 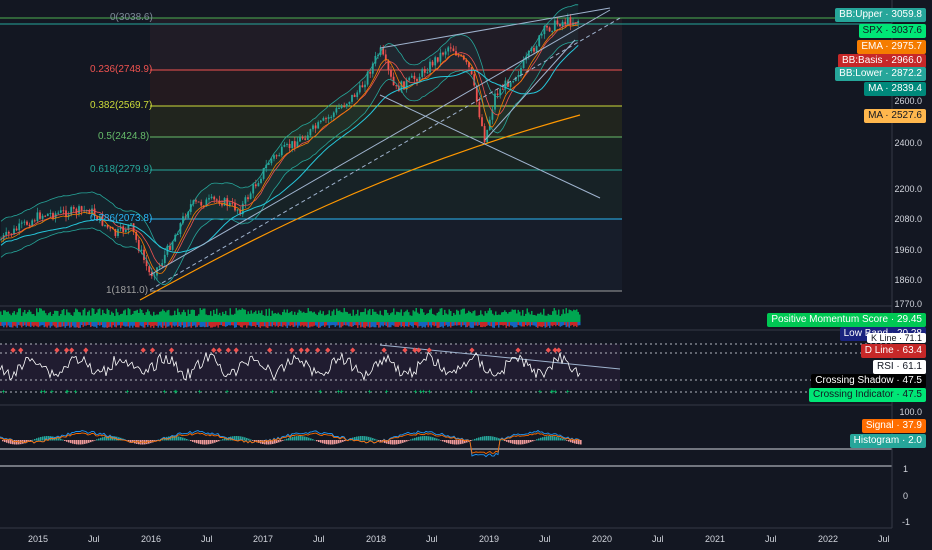 I want to click on channel-line, so click(x=530, y=90).